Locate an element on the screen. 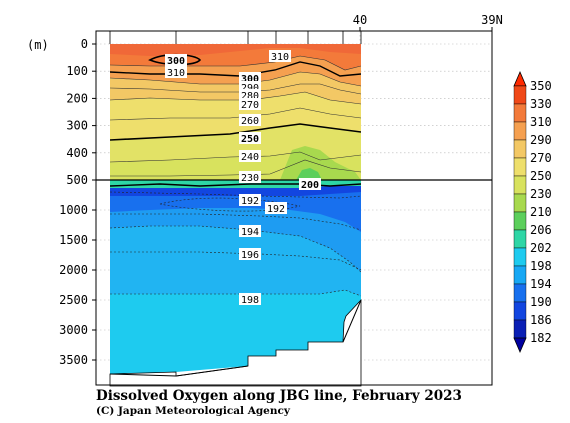  contour-label-4: 290 is located at coordinates (250, 88).